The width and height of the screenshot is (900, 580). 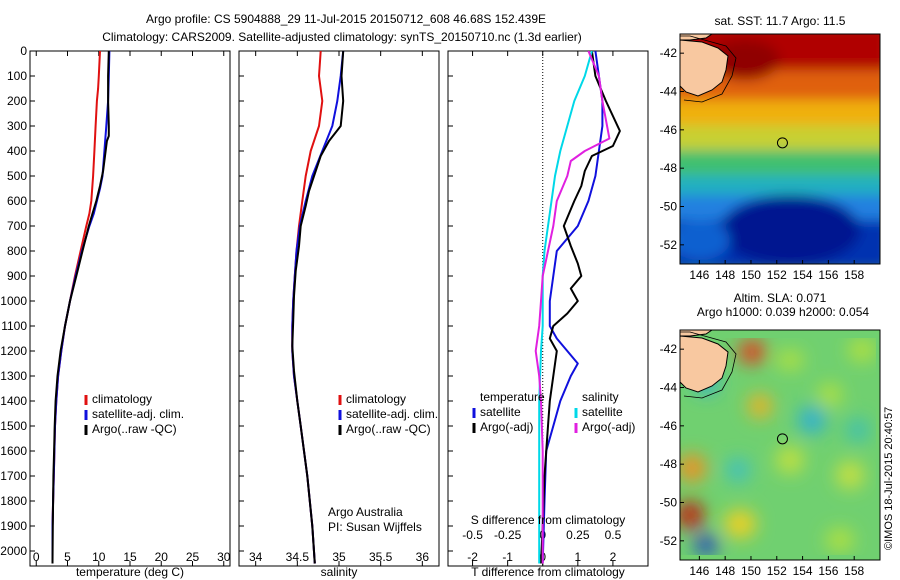 What do you see at coordinates (138, 414) in the screenshot?
I see `temperature-legend-label: satellite-adj. clim.` at bounding box center [138, 414].